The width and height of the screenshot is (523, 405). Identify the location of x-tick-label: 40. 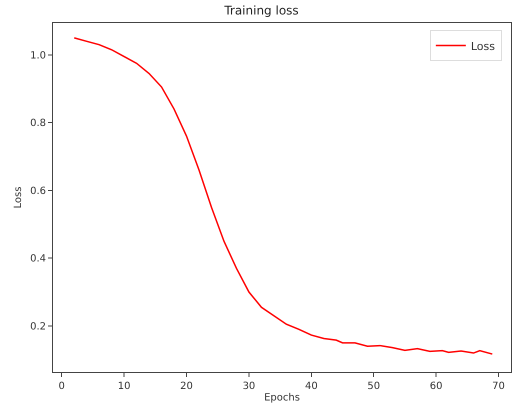
(311, 386).